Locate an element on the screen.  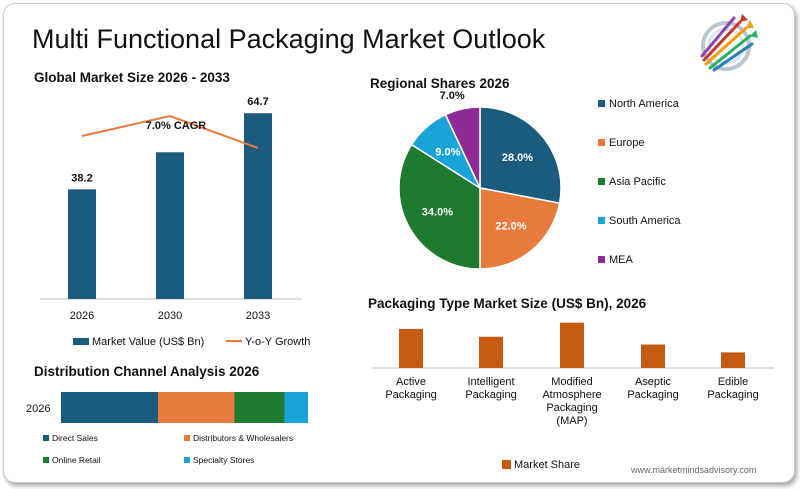
market-size-value-label-2033: 64.7 is located at coordinates (257, 102).